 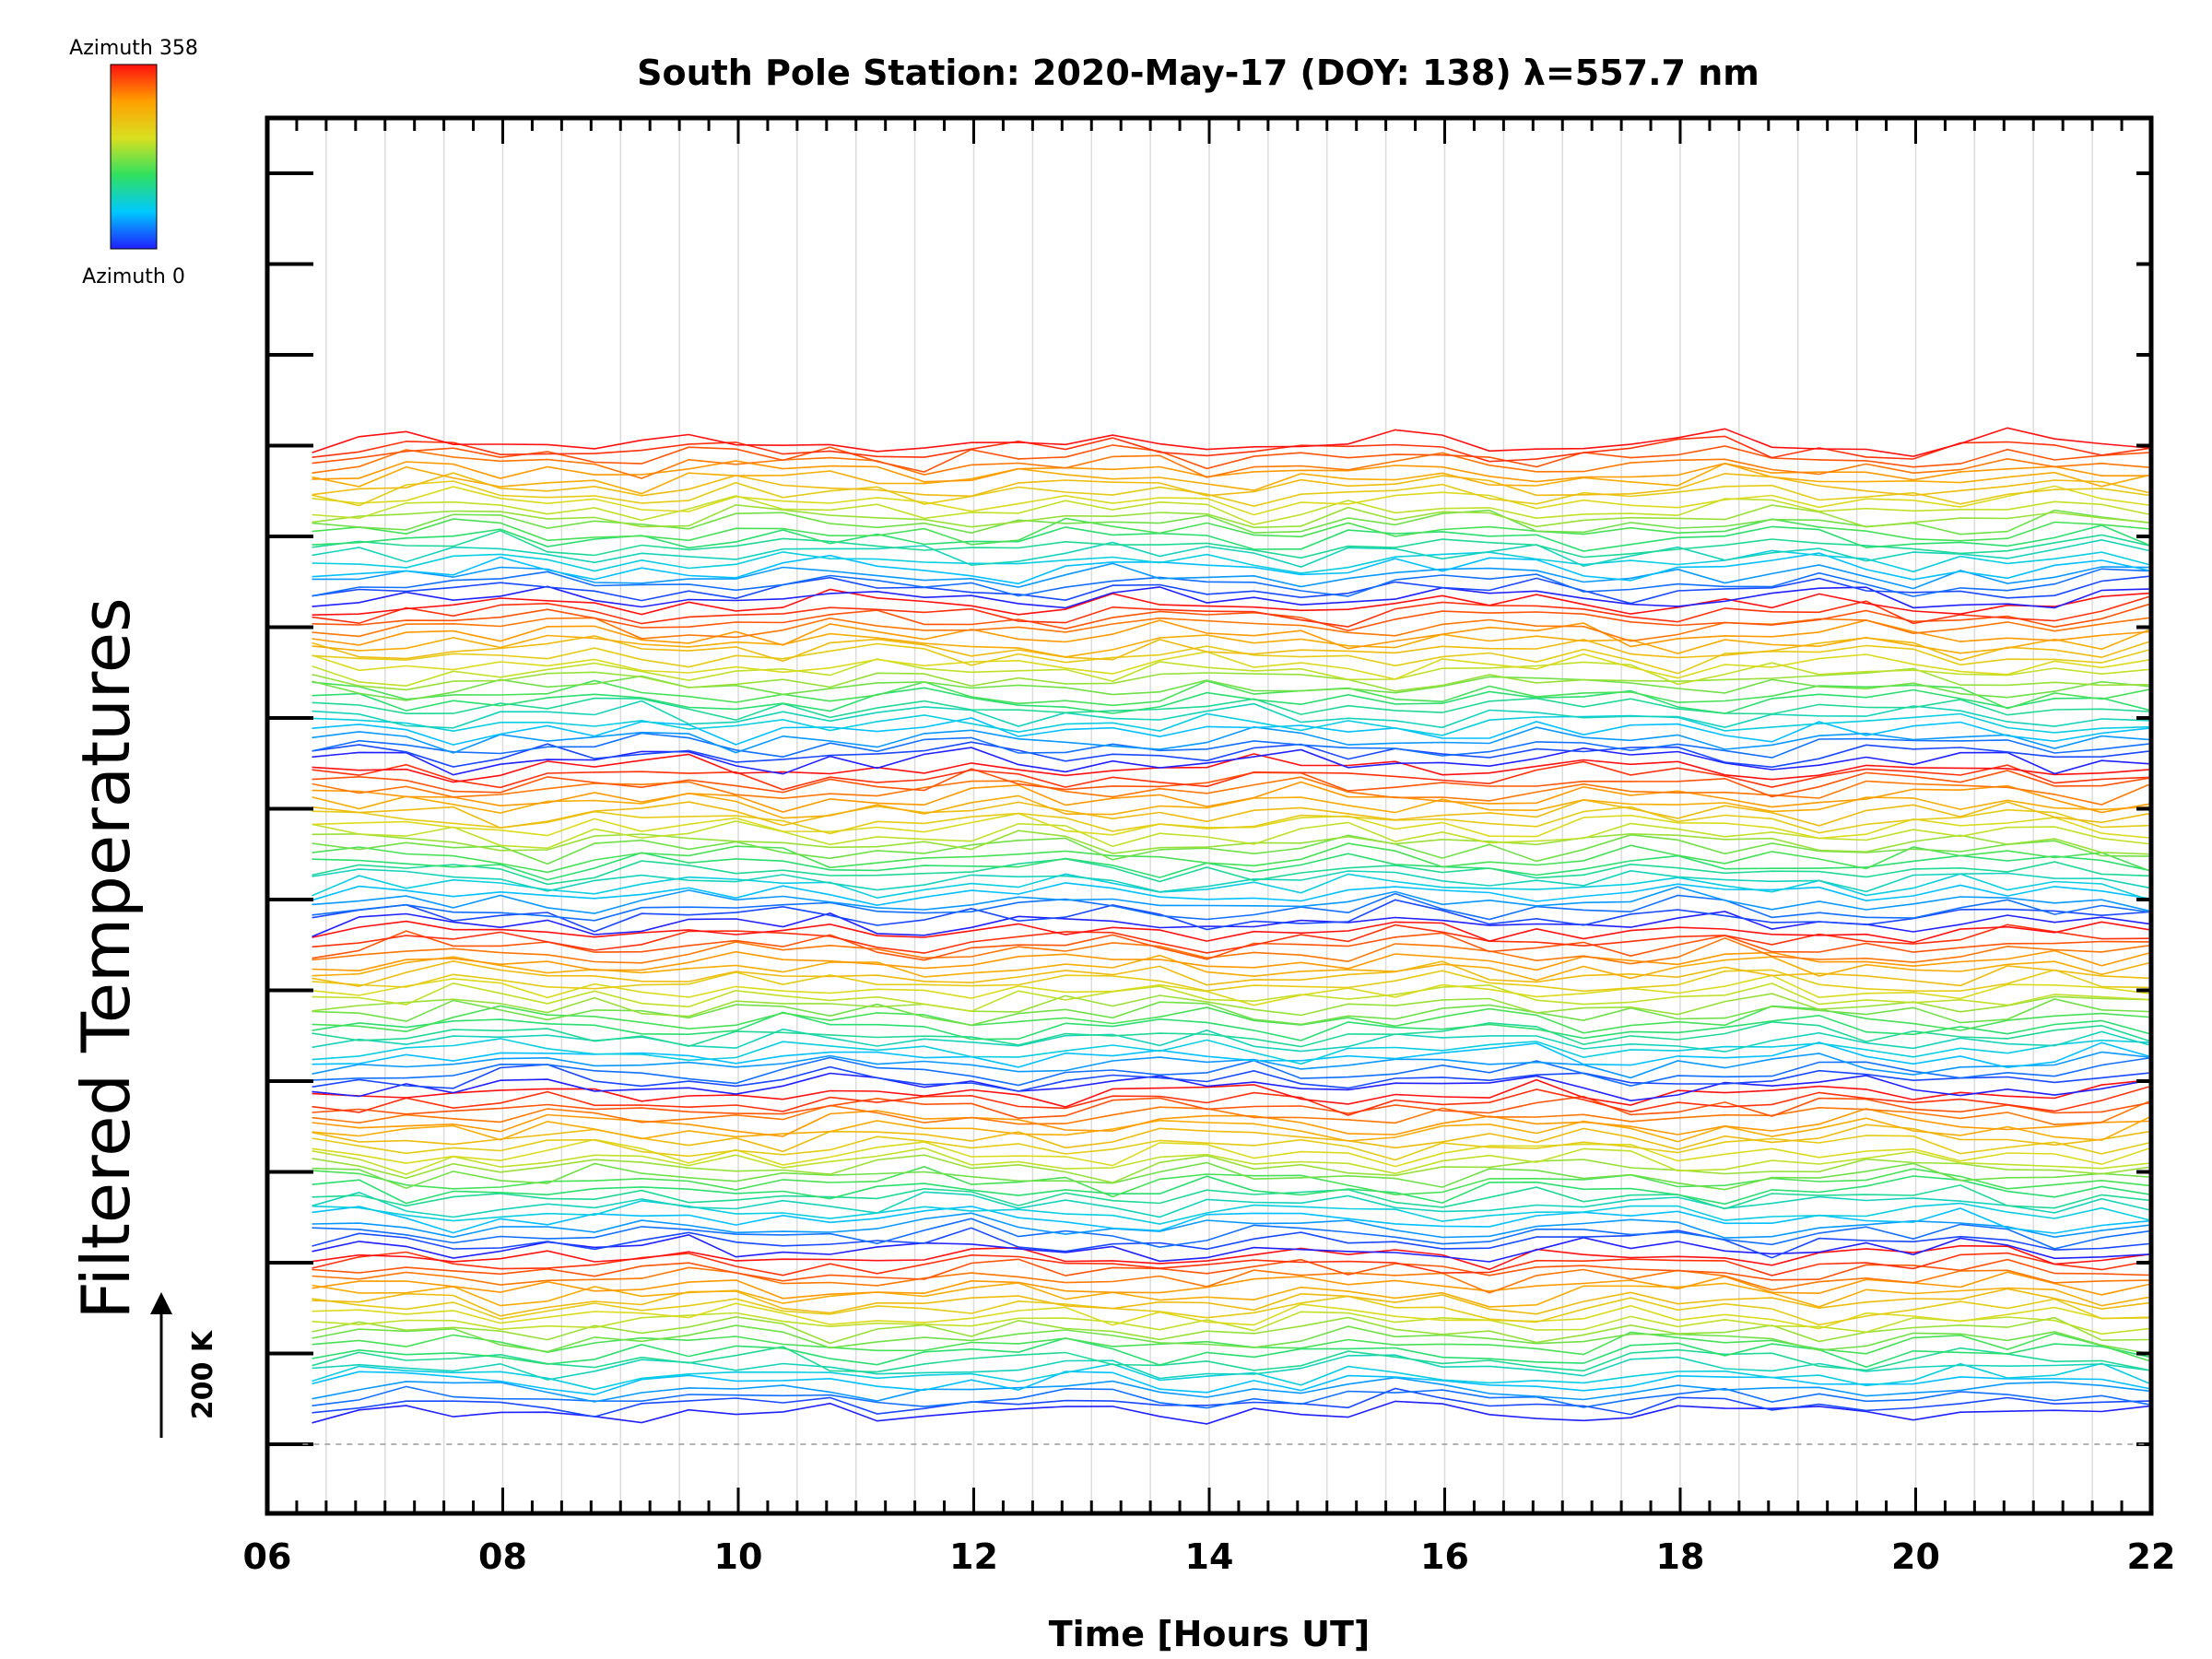 I want to click on scale-bar: 200 K, so click(x=184, y=1365).